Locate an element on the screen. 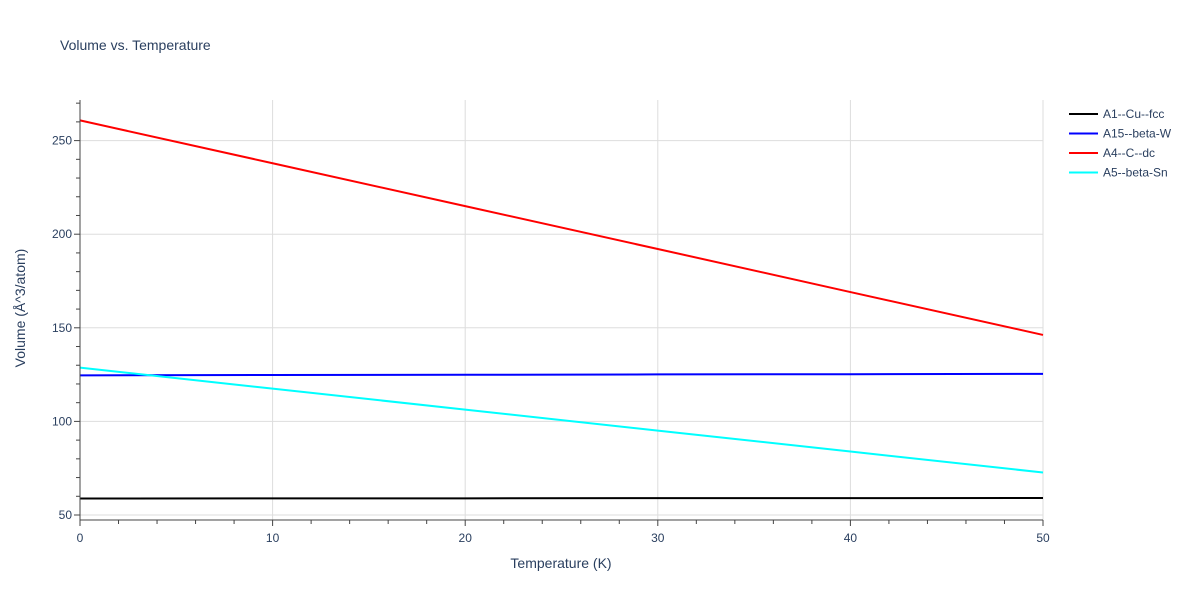 This screenshot has width=1200, height=600. legend-label: A1--Cu--fcc is located at coordinates (1133, 114).